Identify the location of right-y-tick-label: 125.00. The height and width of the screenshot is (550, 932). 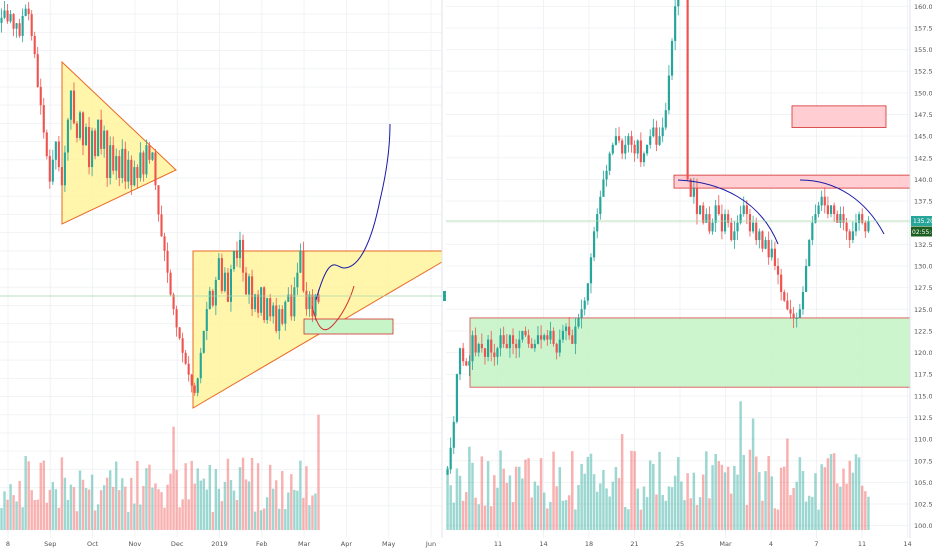
(923, 310).